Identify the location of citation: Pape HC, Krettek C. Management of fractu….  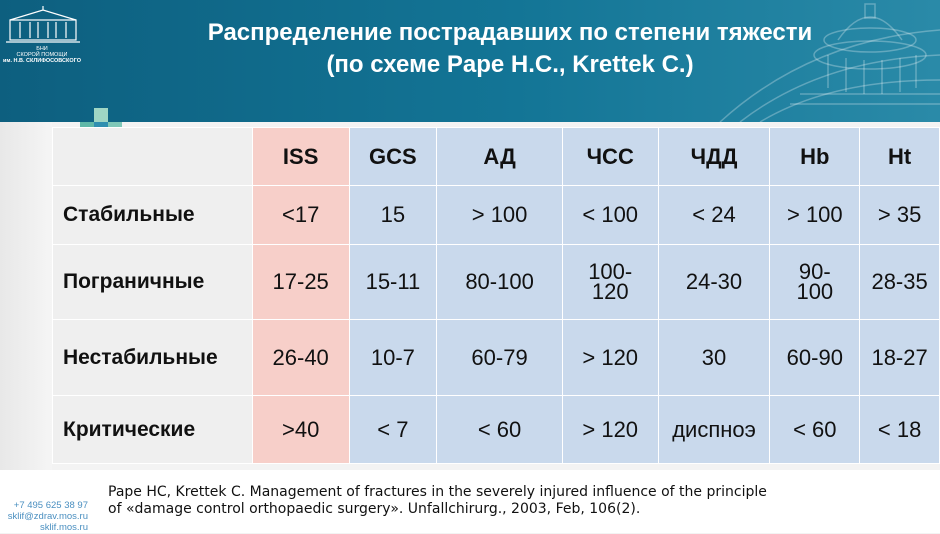
(508, 501).